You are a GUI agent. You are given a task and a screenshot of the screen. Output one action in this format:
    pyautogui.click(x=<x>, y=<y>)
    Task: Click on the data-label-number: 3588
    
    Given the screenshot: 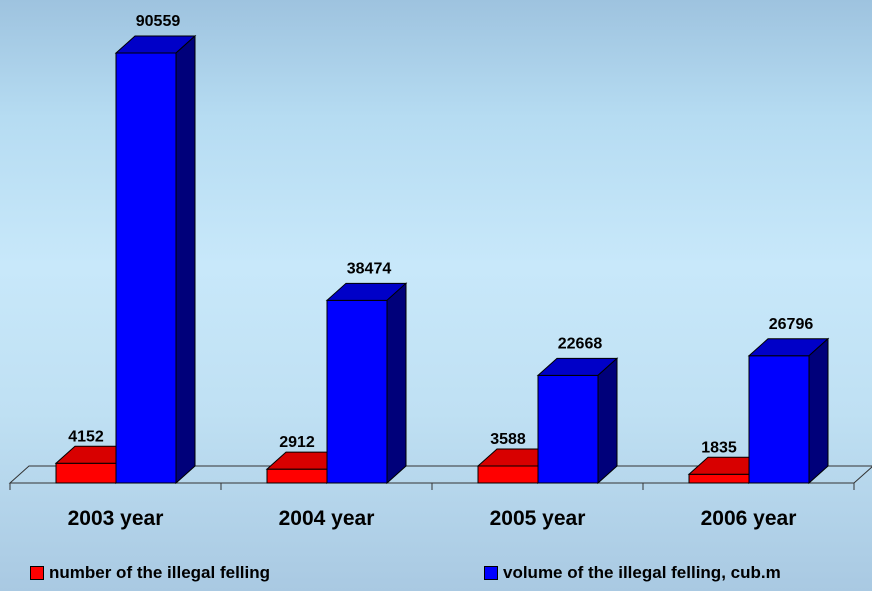 What is the action you would take?
    pyautogui.click(x=508, y=439)
    